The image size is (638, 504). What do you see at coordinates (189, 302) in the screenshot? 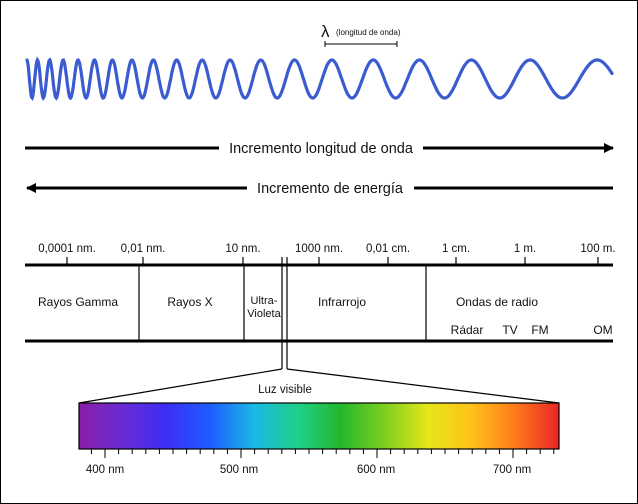
I see `band-xray-label: Rayos X` at bounding box center [189, 302].